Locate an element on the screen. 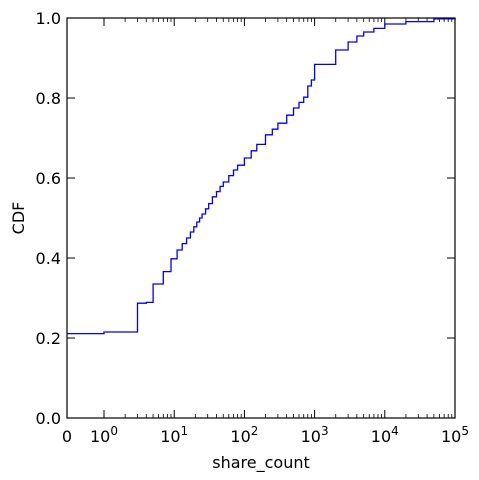  x-tick-label: 10⁵ is located at coordinates (455, 435).